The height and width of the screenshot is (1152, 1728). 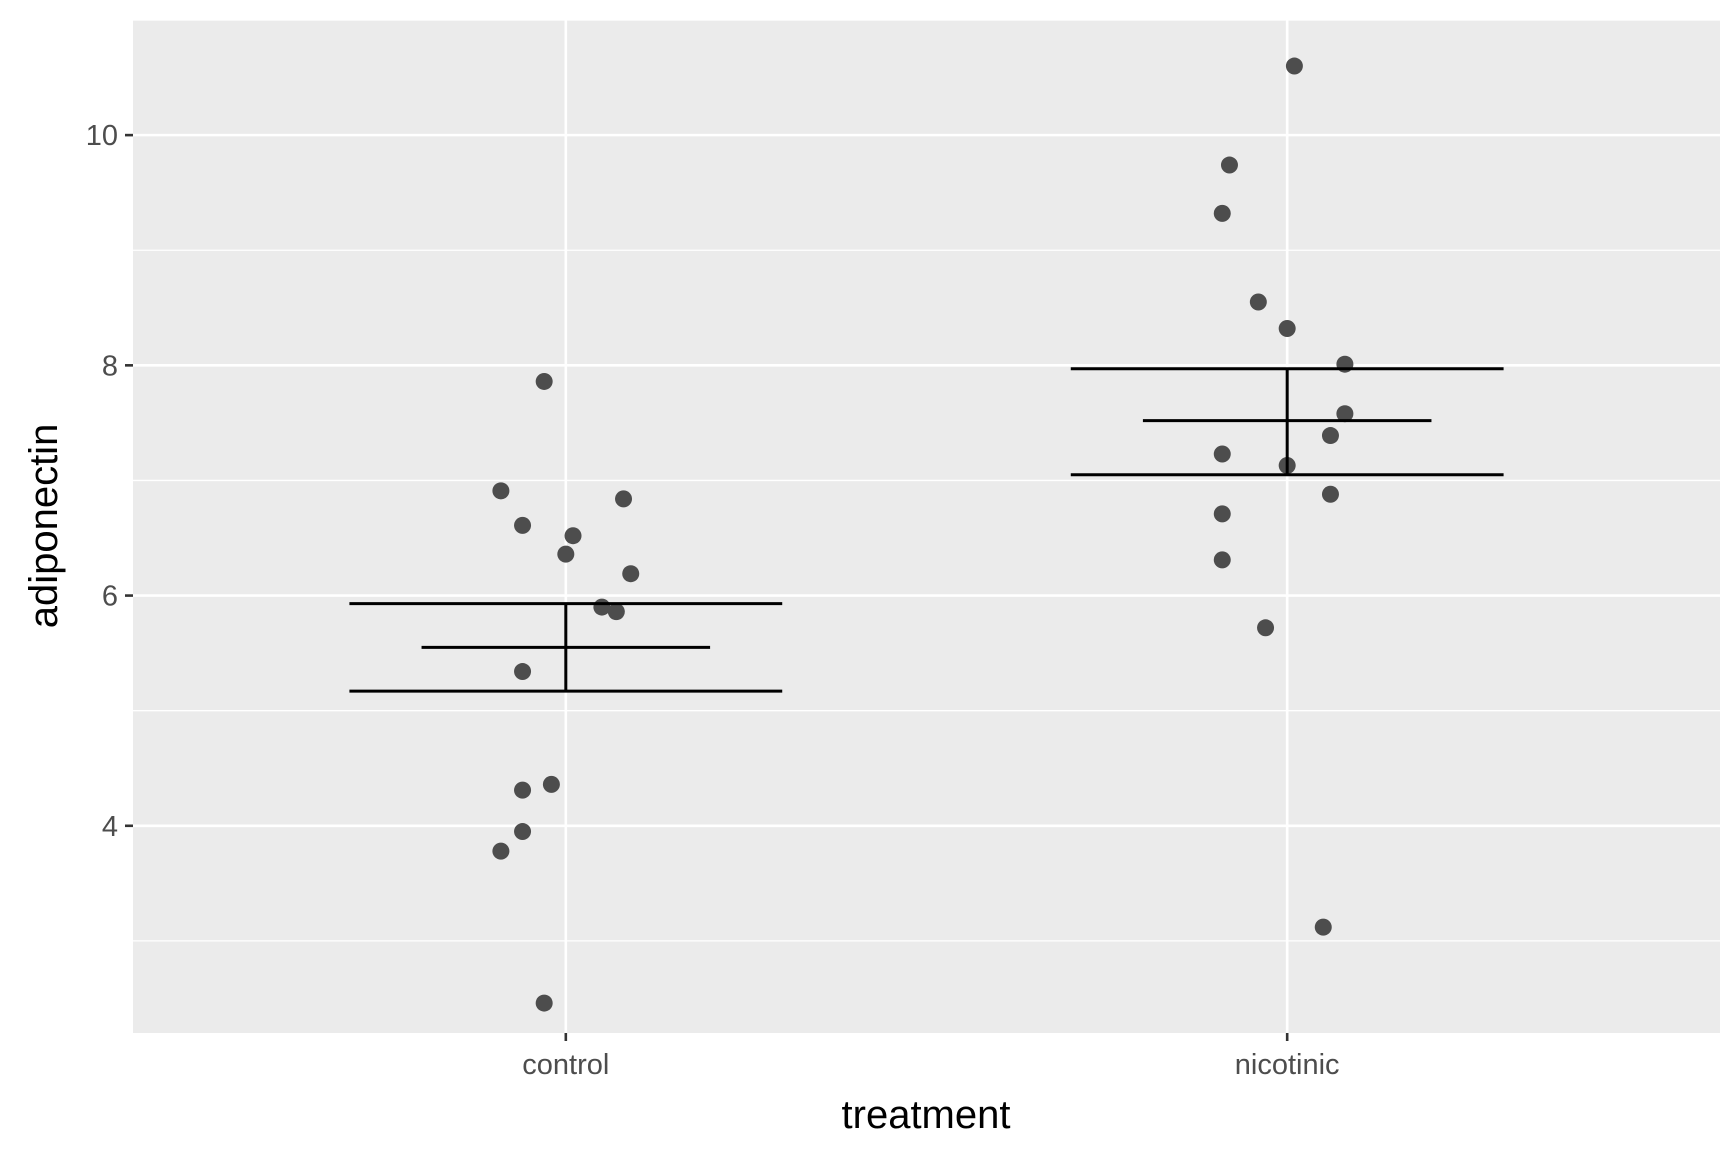 I want to click on y-axis-title: adiponectin, so click(x=44, y=526).